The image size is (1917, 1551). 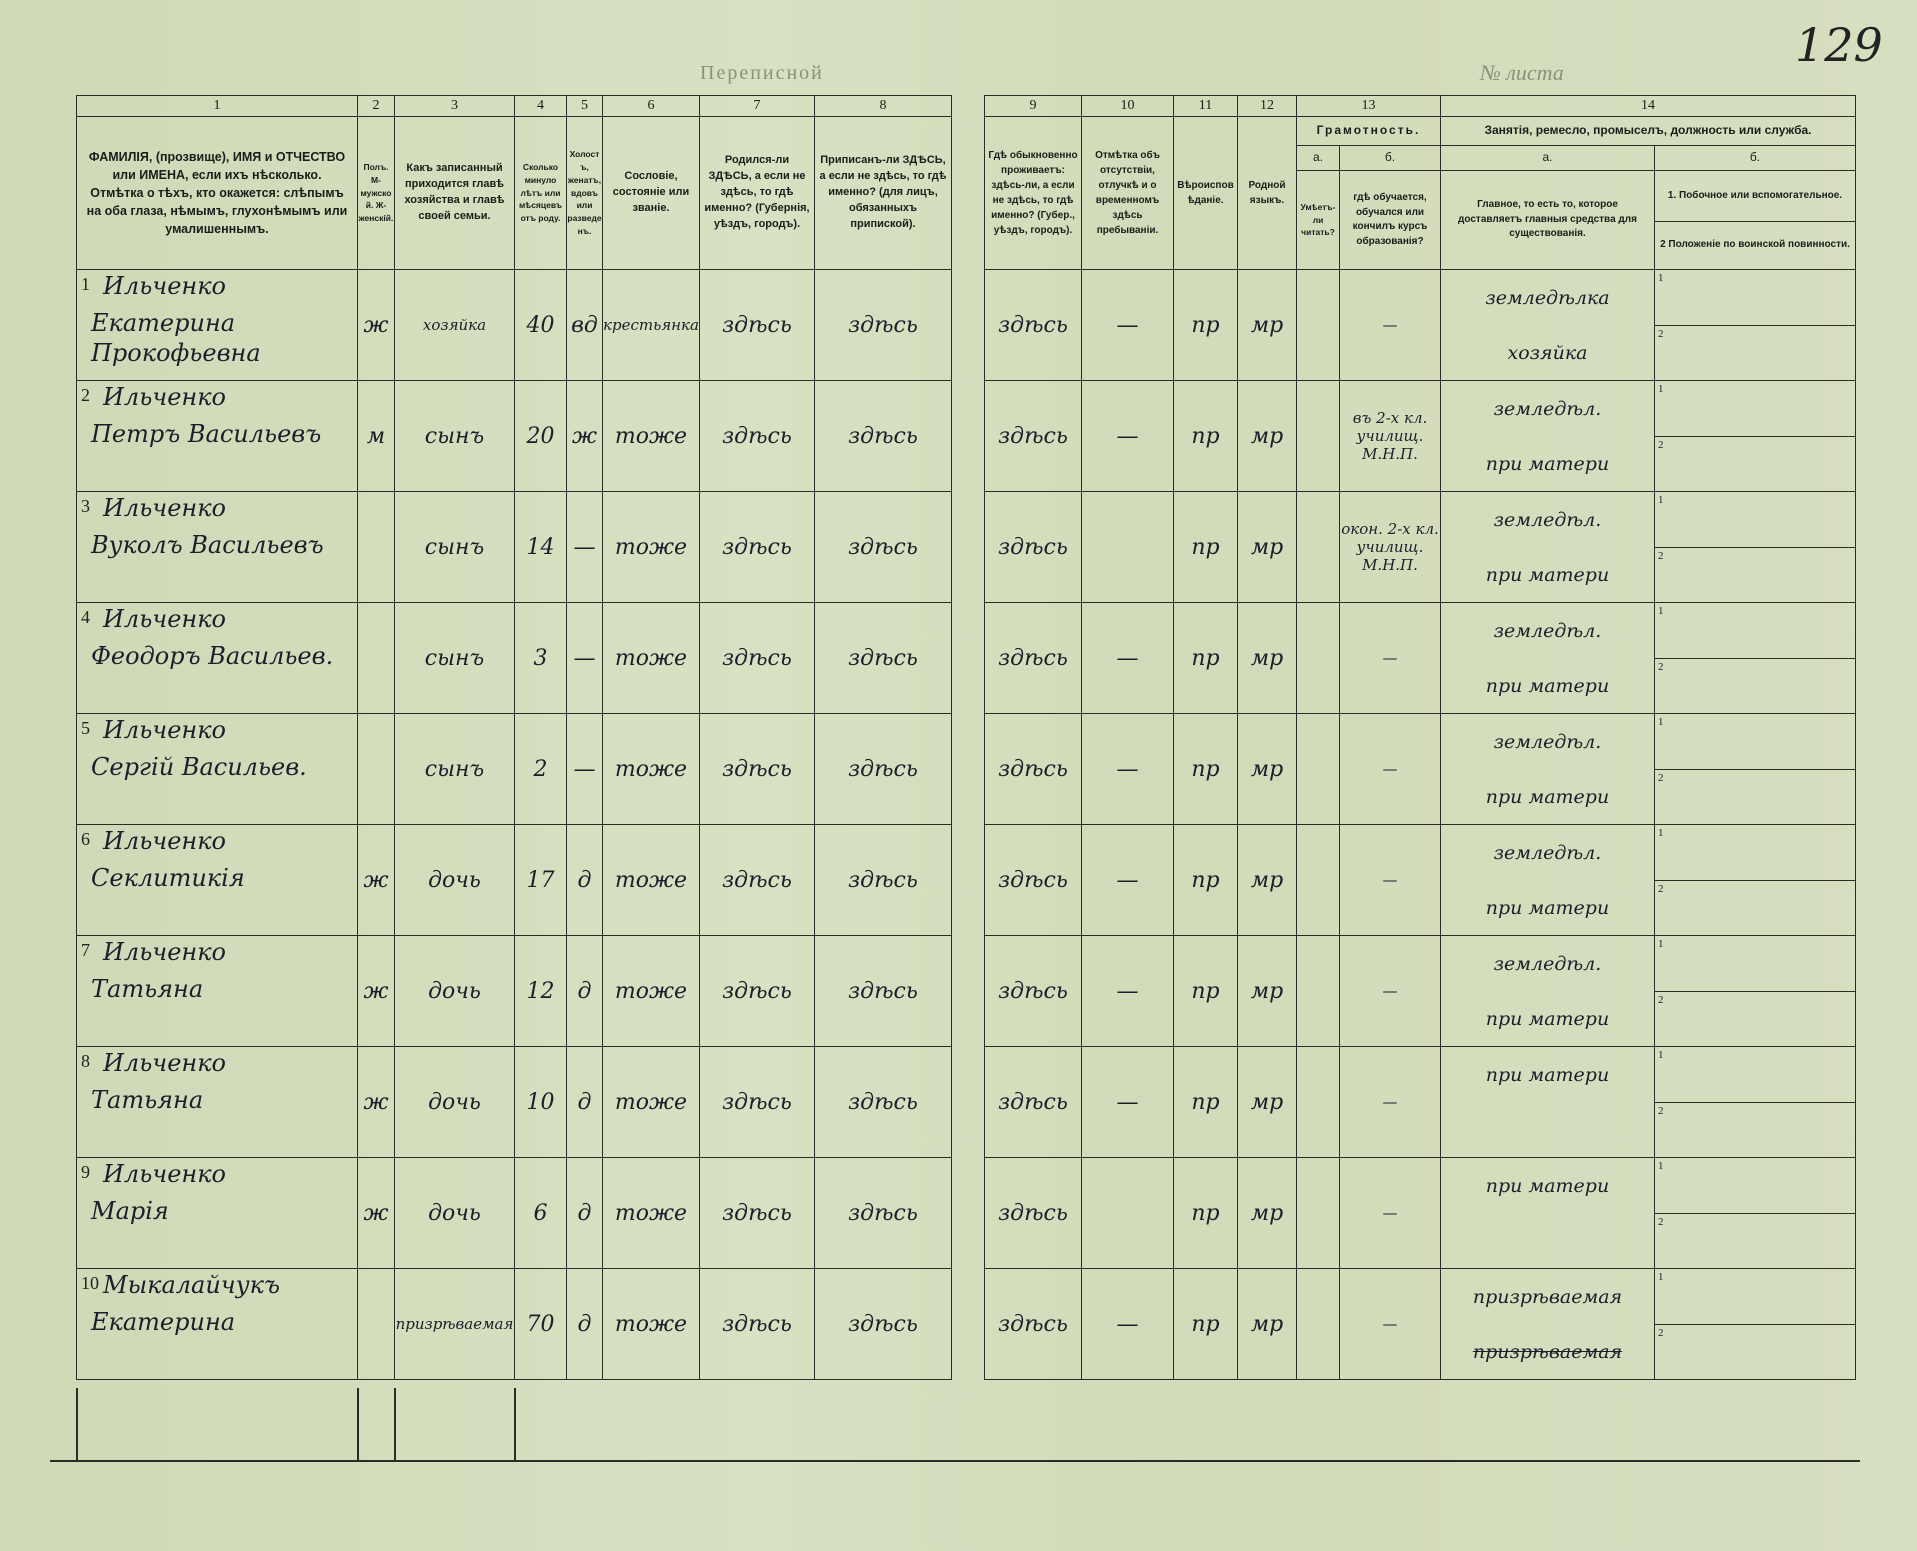 I want to click on marital-cell: вд, so click(x=584, y=325).